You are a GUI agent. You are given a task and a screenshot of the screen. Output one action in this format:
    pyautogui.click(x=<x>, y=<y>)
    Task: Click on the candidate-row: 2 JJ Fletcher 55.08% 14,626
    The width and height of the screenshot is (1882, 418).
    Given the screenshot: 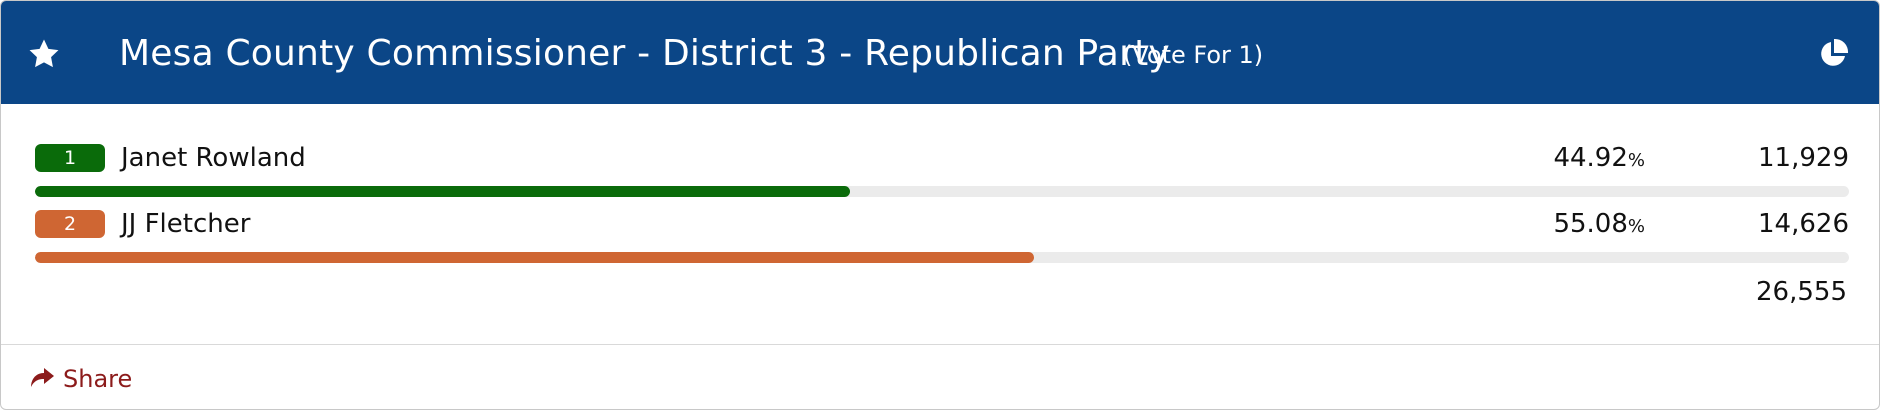 What is the action you would take?
    pyautogui.click(x=942, y=238)
    